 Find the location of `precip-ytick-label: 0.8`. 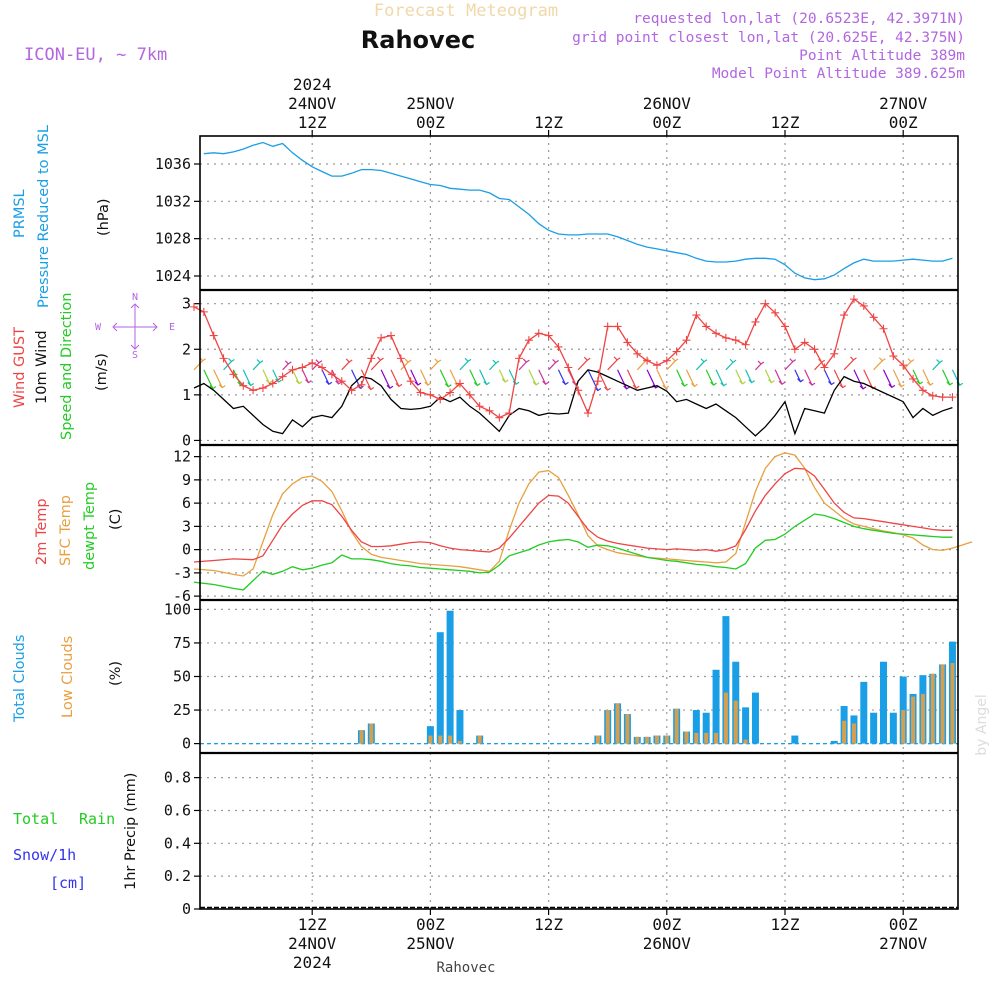

precip-ytick-label: 0.8 is located at coordinates (177, 778).